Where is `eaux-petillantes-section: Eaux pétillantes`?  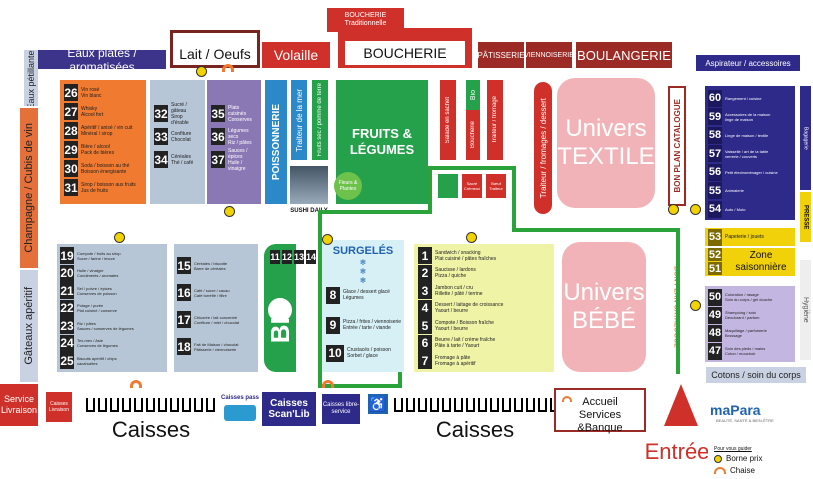
eaux-petillantes-section: Eaux pétillantes is located at coordinates (31, 78).